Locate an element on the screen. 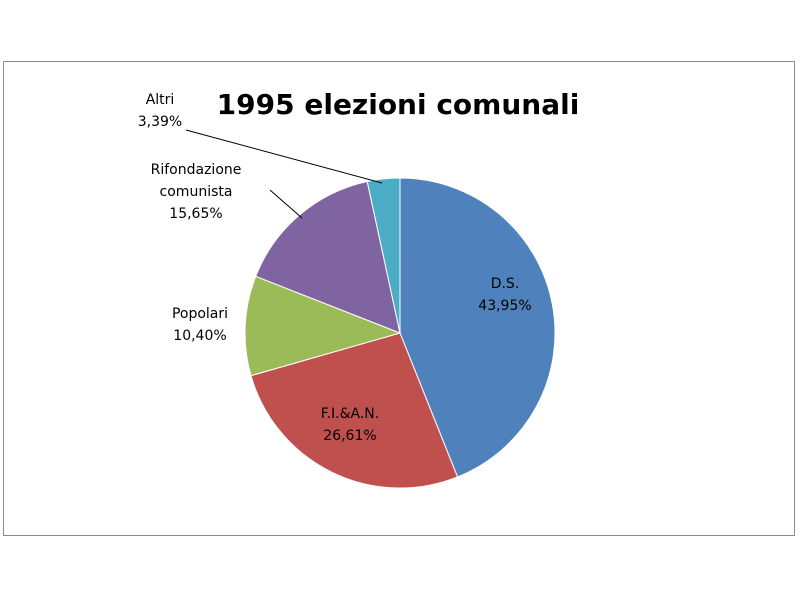 The height and width of the screenshot is (600, 800). slice-value-label: 26,61% is located at coordinates (349, 436).